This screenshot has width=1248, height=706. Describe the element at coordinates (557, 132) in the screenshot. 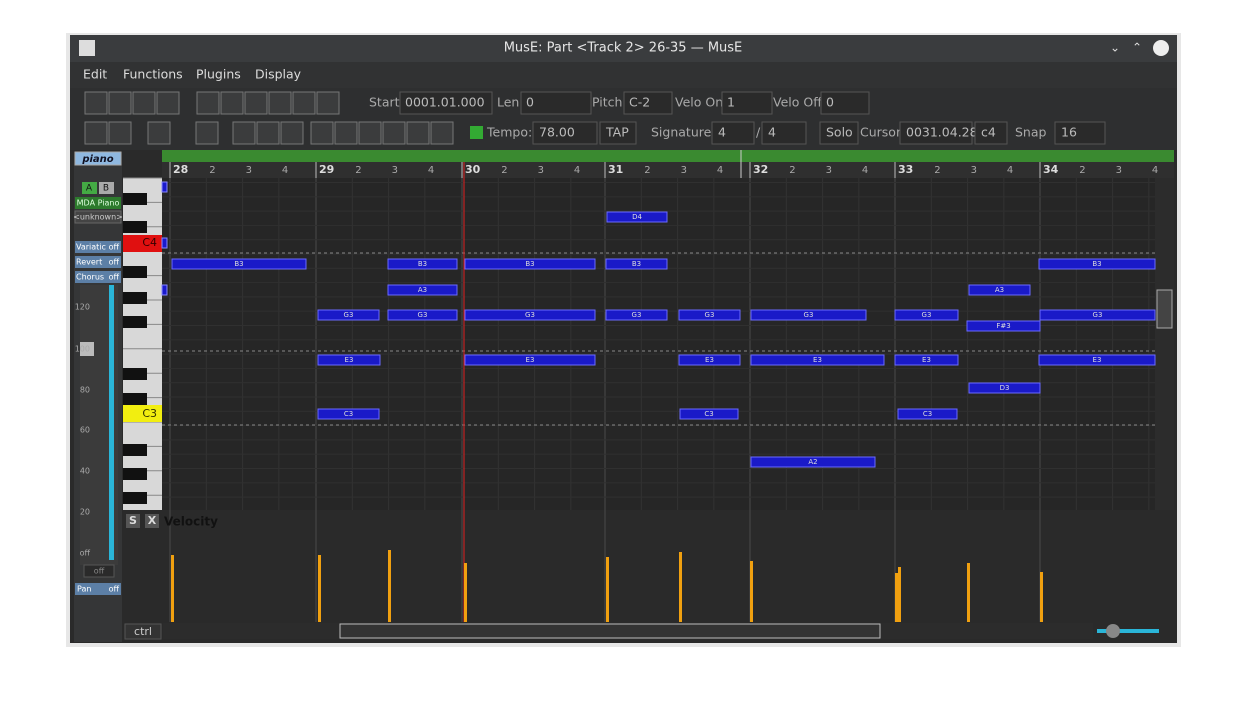

I see `field-value: 78.00` at that location.